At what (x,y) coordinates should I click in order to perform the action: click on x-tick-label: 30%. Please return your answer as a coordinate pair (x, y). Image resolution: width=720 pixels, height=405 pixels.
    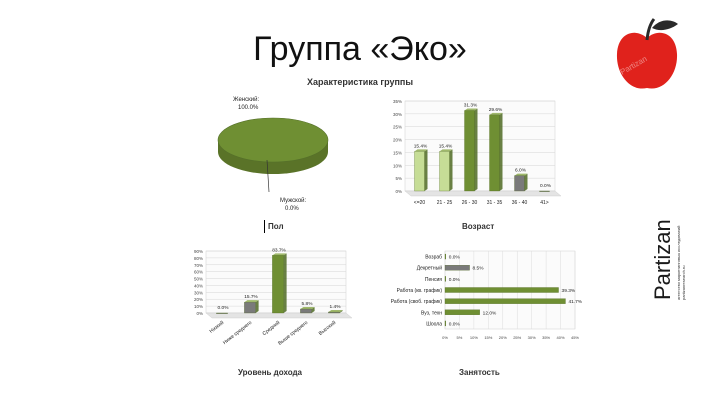
    Looking at the image, I should click on (532, 337).